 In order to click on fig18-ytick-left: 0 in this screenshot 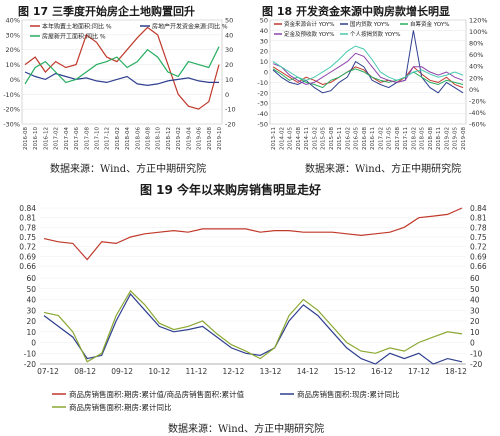, I will do `click(266, 73)`.